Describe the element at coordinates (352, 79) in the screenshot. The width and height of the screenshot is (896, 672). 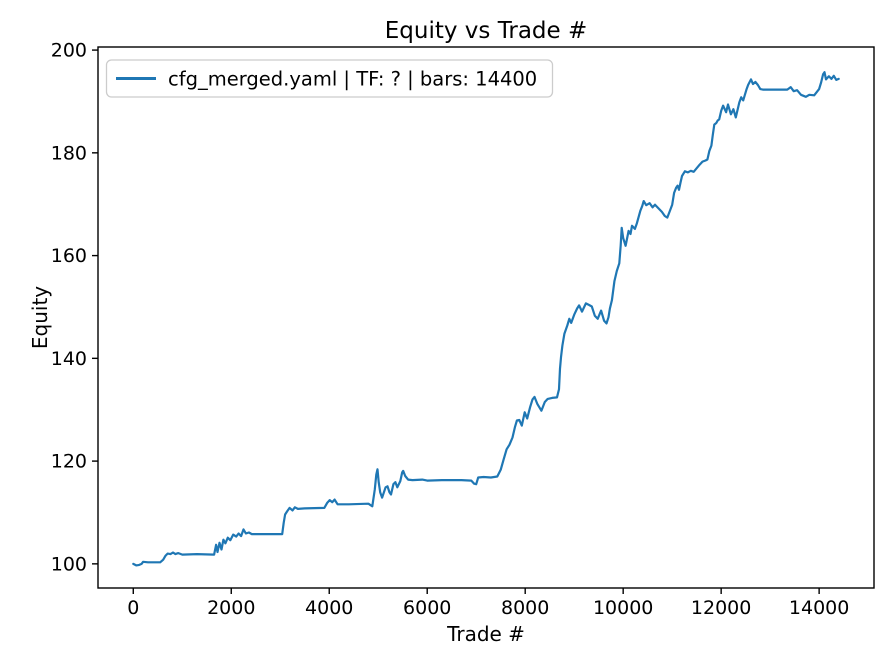
I see `legend-entry-label: cfg_merged.yaml | TF: ? | bars: 14400` at that location.